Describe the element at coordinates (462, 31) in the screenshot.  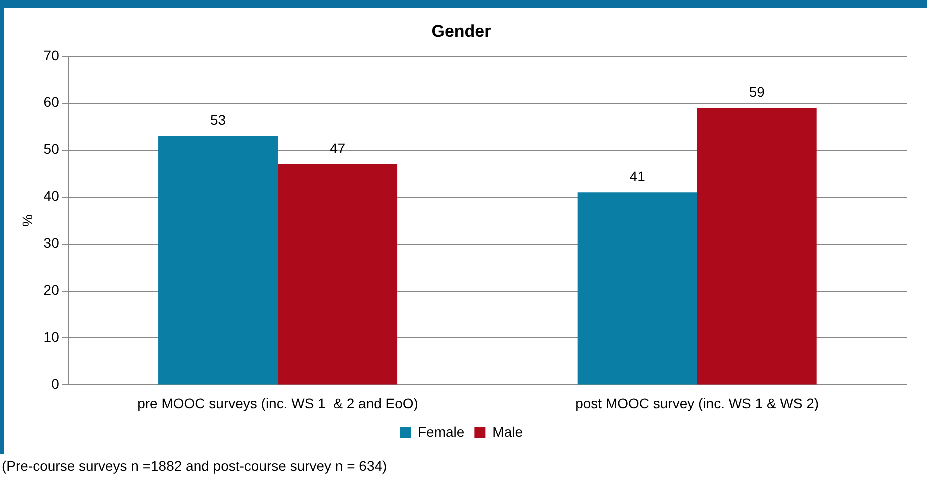
I see `chart-title: Gender` at that location.